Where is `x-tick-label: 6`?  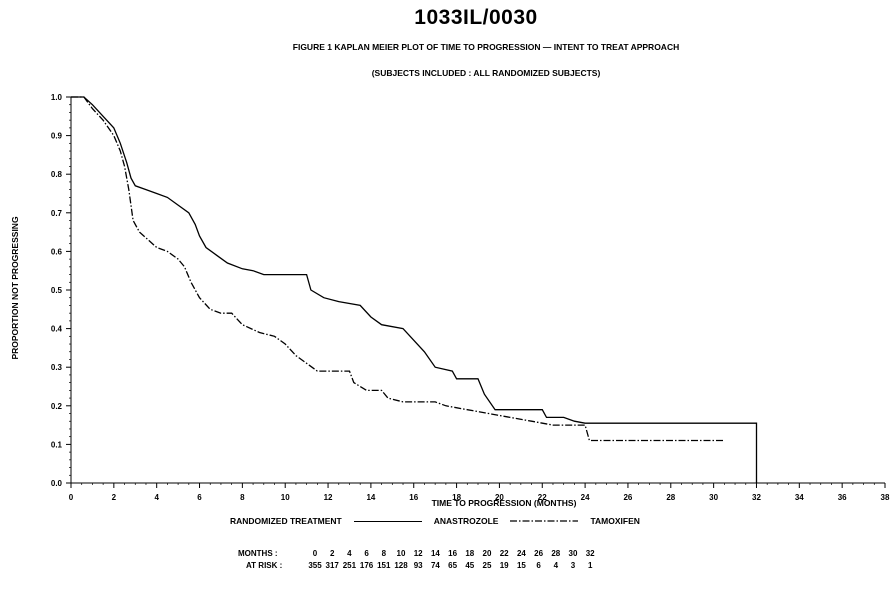 x-tick-label: 6 is located at coordinates (199, 497).